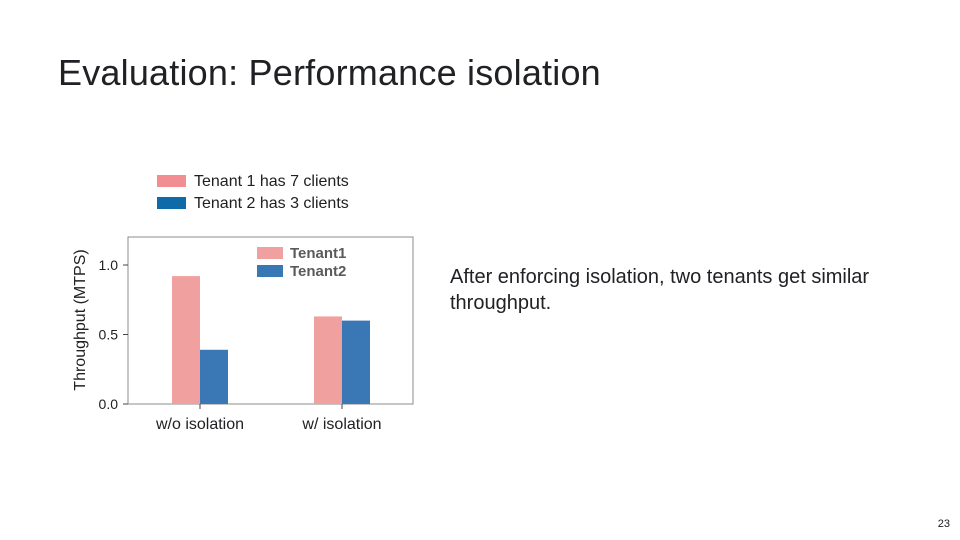 The height and width of the screenshot is (540, 960). Describe the element at coordinates (271, 203) in the screenshot. I see `legend-key-label-tenant2: Tenant 2 has 3 clients` at that location.